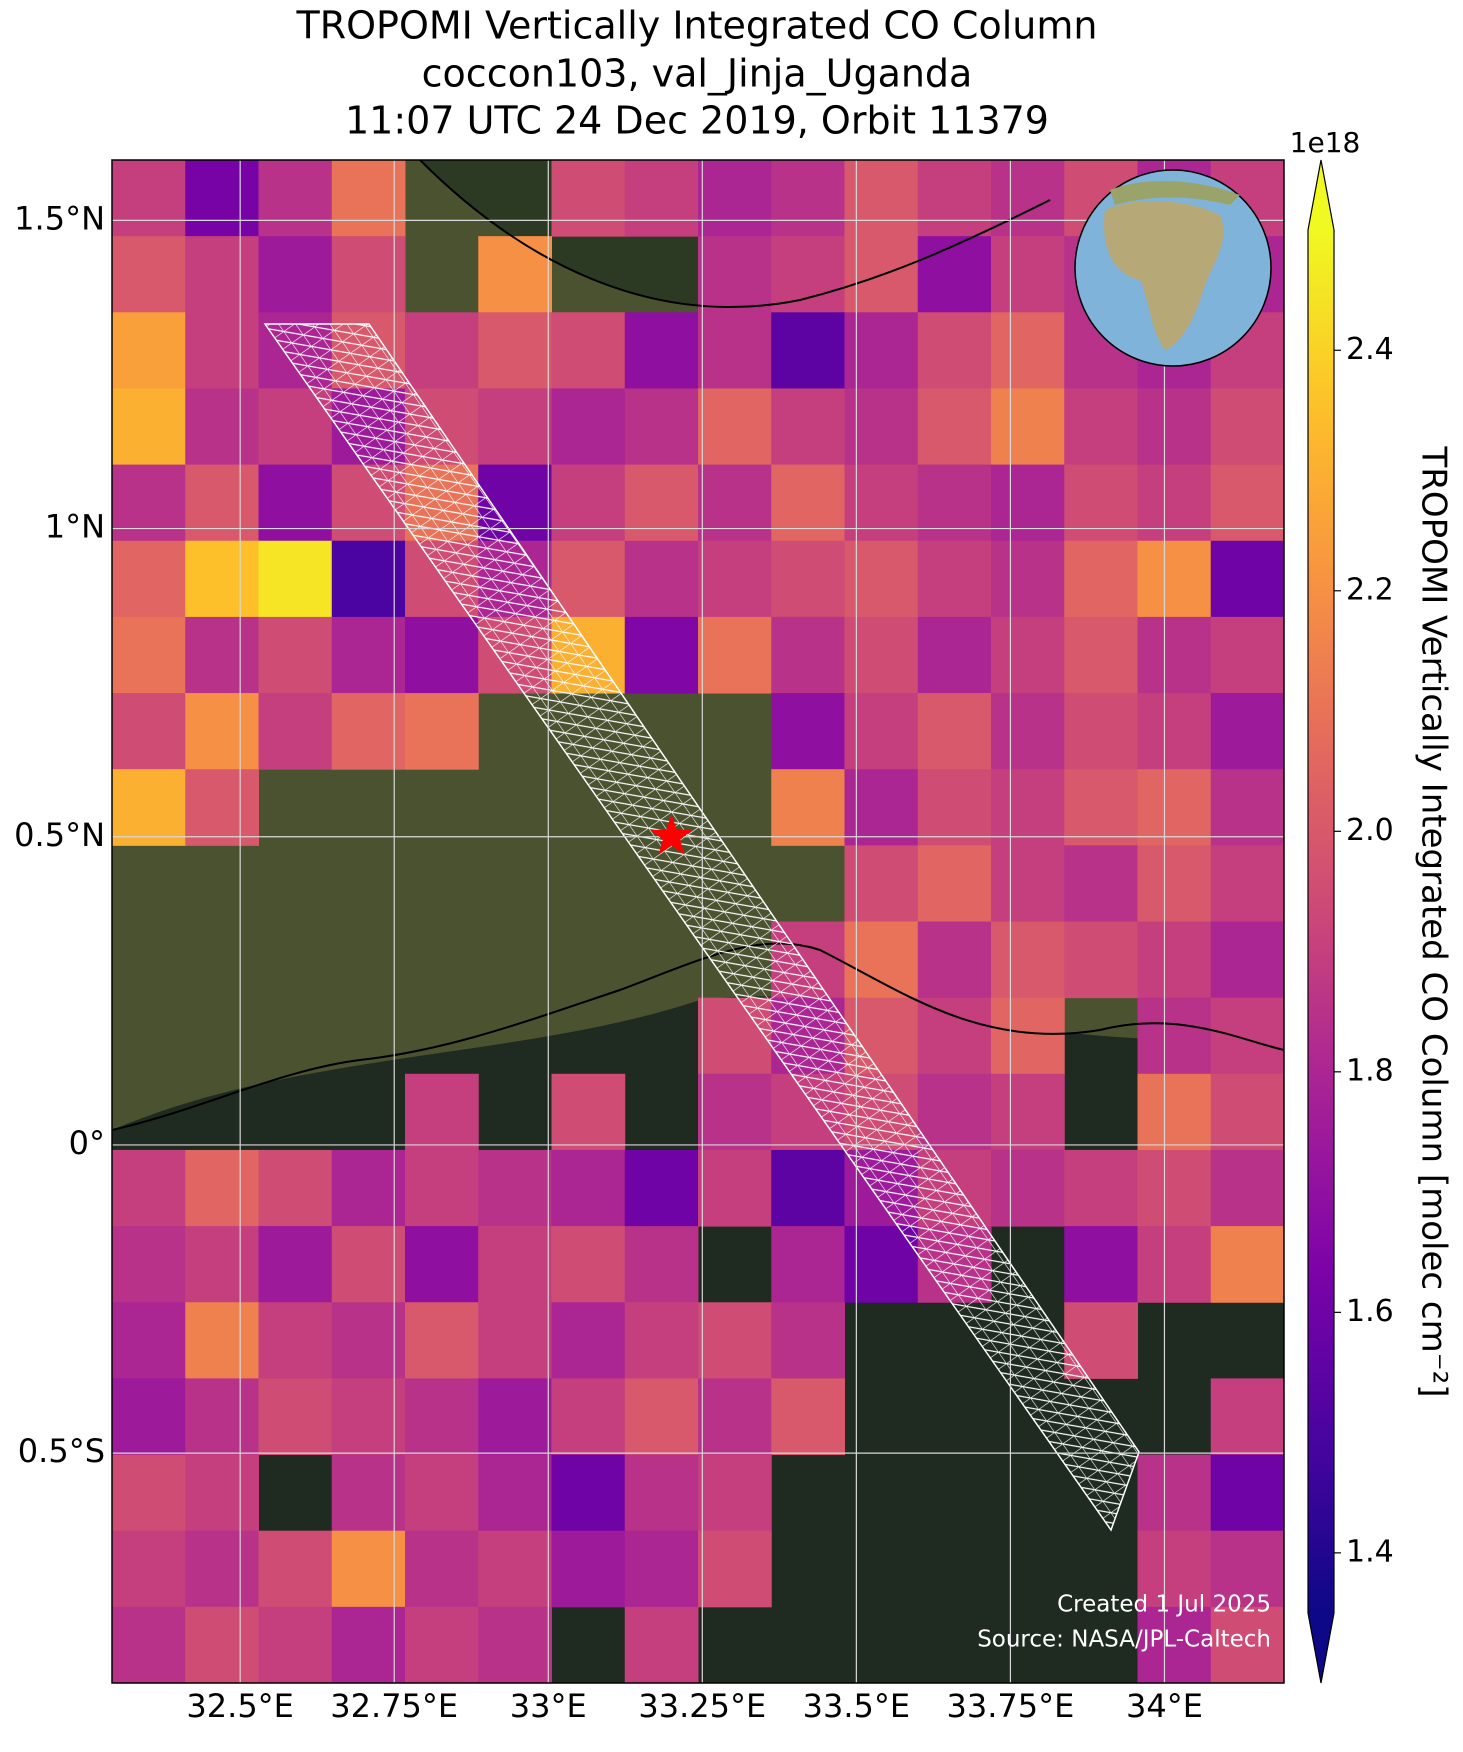 The height and width of the screenshot is (1752, 1463). What do you see at coordinates (735, 234) in the screenshot?
I see `coastline` at bounding box center [735, 234].